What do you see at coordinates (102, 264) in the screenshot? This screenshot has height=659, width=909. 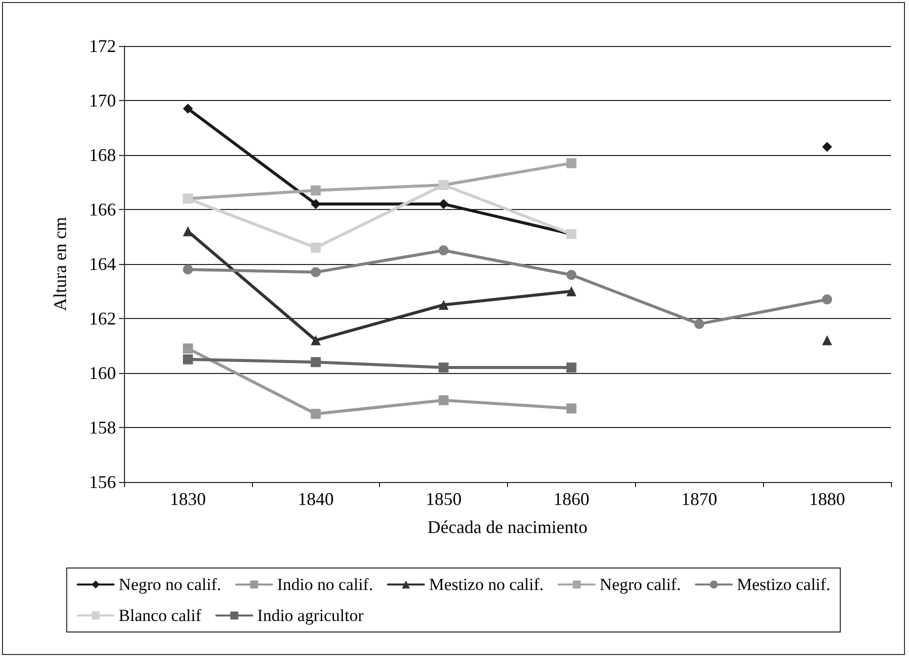 I see `y-tick-label: 164` at bounding box center [102, 264].